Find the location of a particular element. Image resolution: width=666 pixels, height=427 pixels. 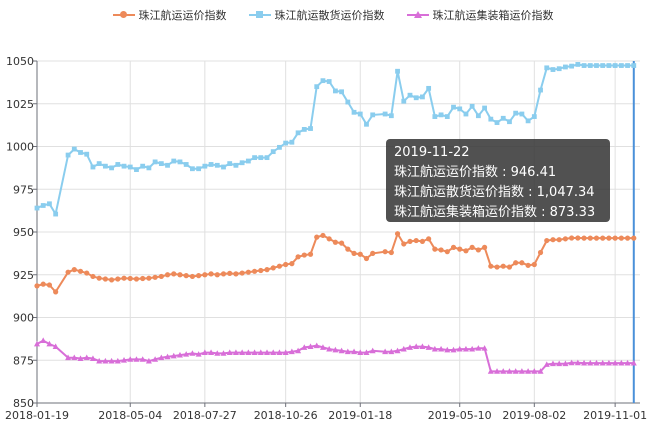

legend-label: 珠江航运运价指数 is located at coordinates (182, 15).